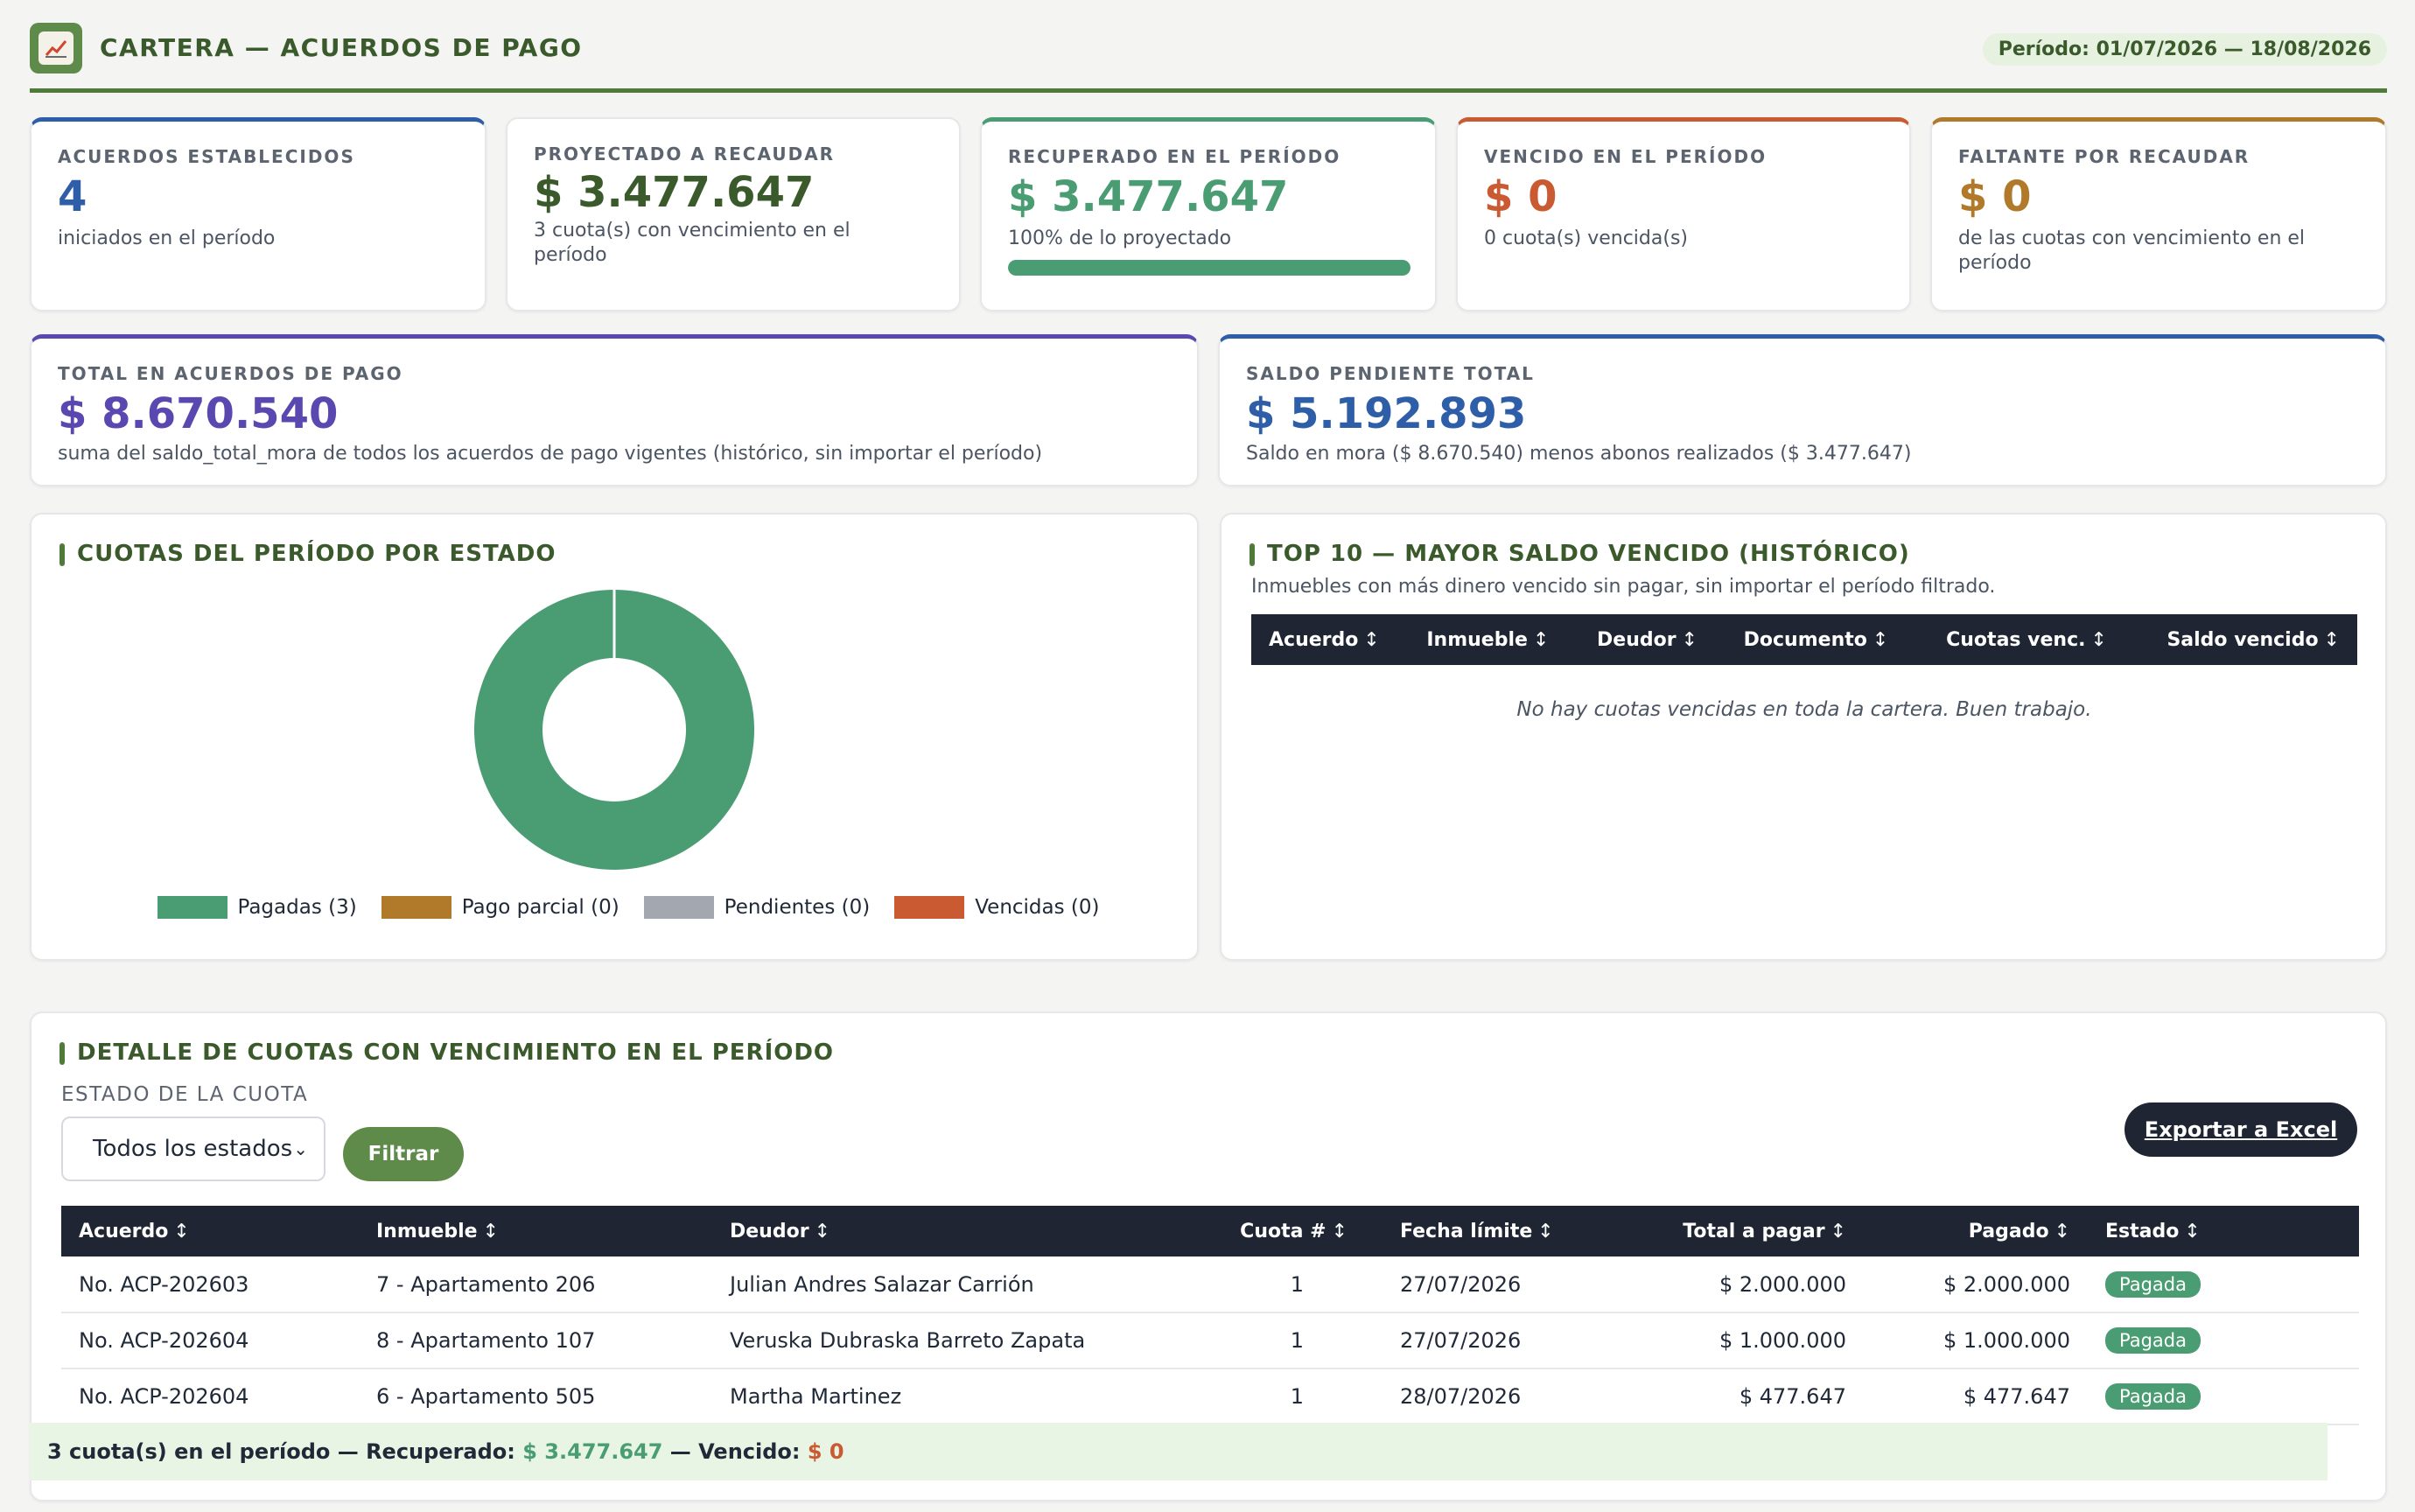 This screenshot has height=1512, width=2415. I want to click on legend-label: Vencidas (0), so click(1037, 907).